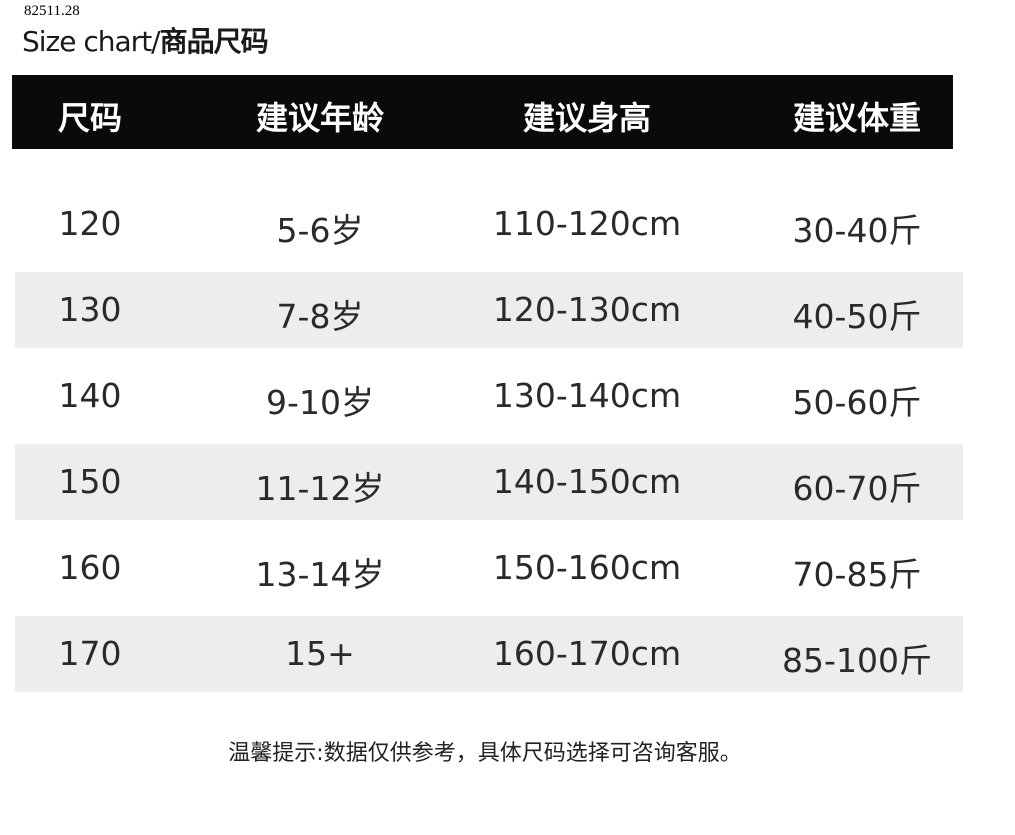 This screenshot has height=835, width=1015. Describe the element at coordinates (485, 753) in the screenshot. I see `footer-note: 温馨提示:数据仅供参考，具体尺码选择可咨询客服。` at that location.